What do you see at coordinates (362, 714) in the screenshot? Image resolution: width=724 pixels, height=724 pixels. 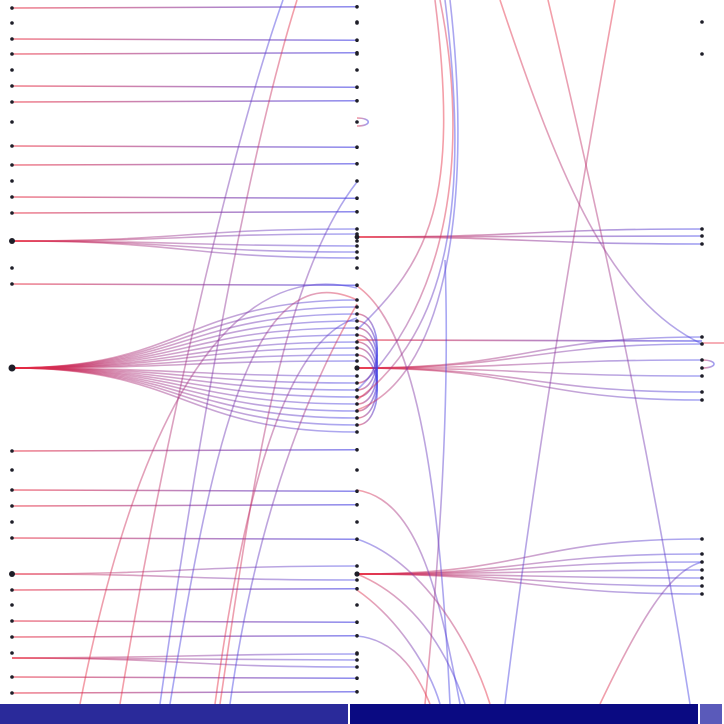 I see `footer-bar` at bounding box center [362, 714].